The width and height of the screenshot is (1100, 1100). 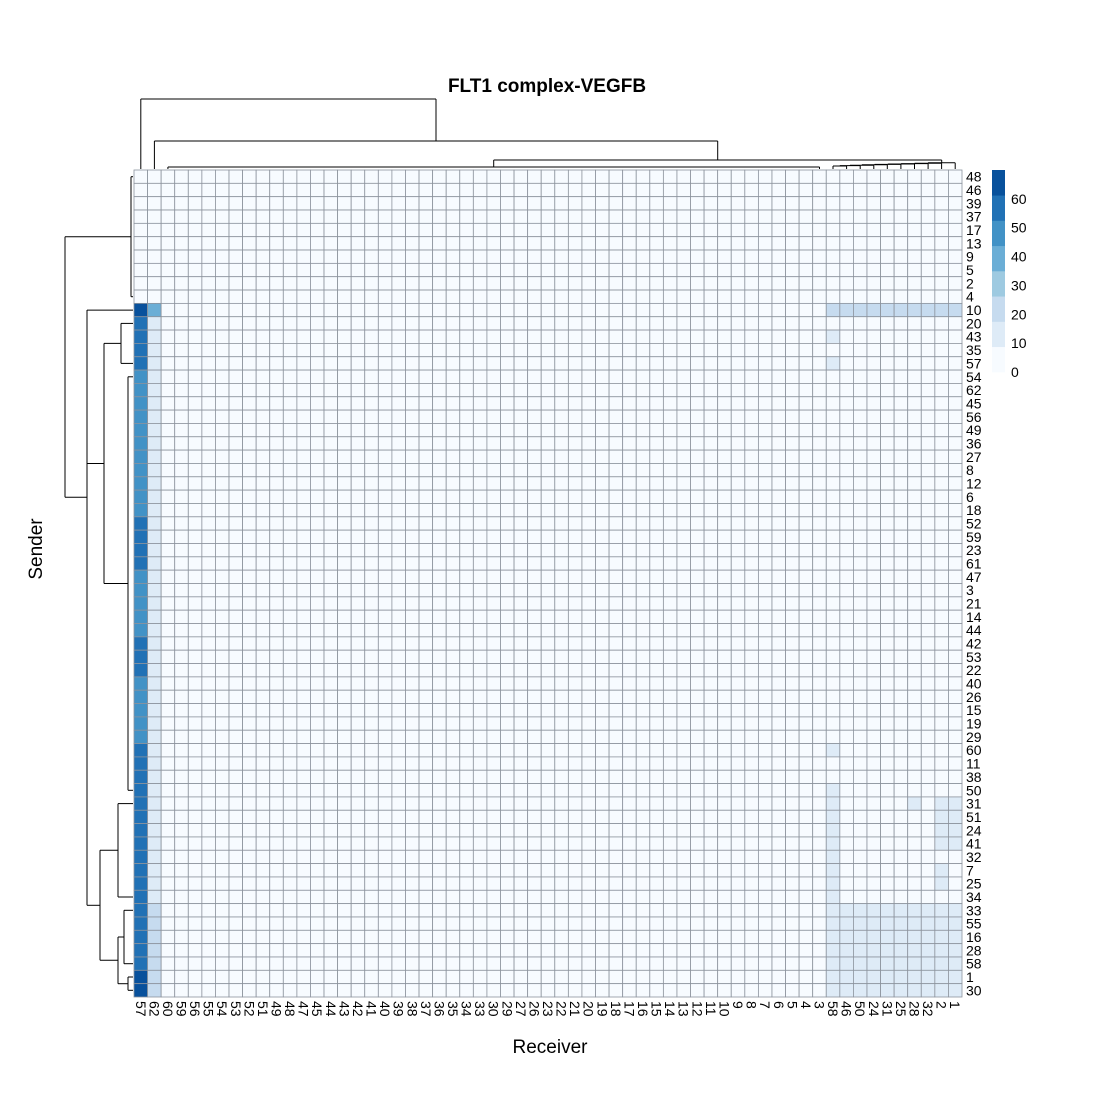 What do you see at coordinates (970, 590) in the screenshot?
I see `row-label: 3` at bounding box center [970, 590].